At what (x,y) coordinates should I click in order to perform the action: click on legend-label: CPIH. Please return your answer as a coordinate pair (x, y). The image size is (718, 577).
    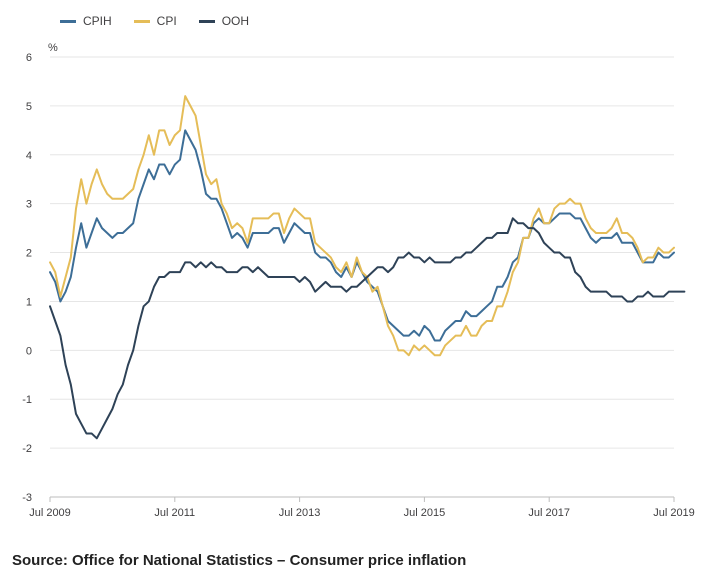
    Looking at the image, I should click on (97, 21).